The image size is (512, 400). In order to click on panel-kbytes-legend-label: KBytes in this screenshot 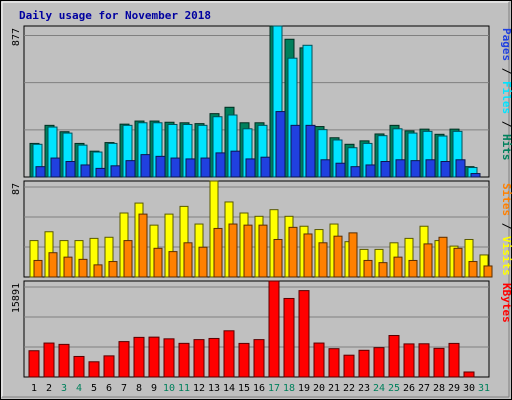, I will do `click(506, 303)`.